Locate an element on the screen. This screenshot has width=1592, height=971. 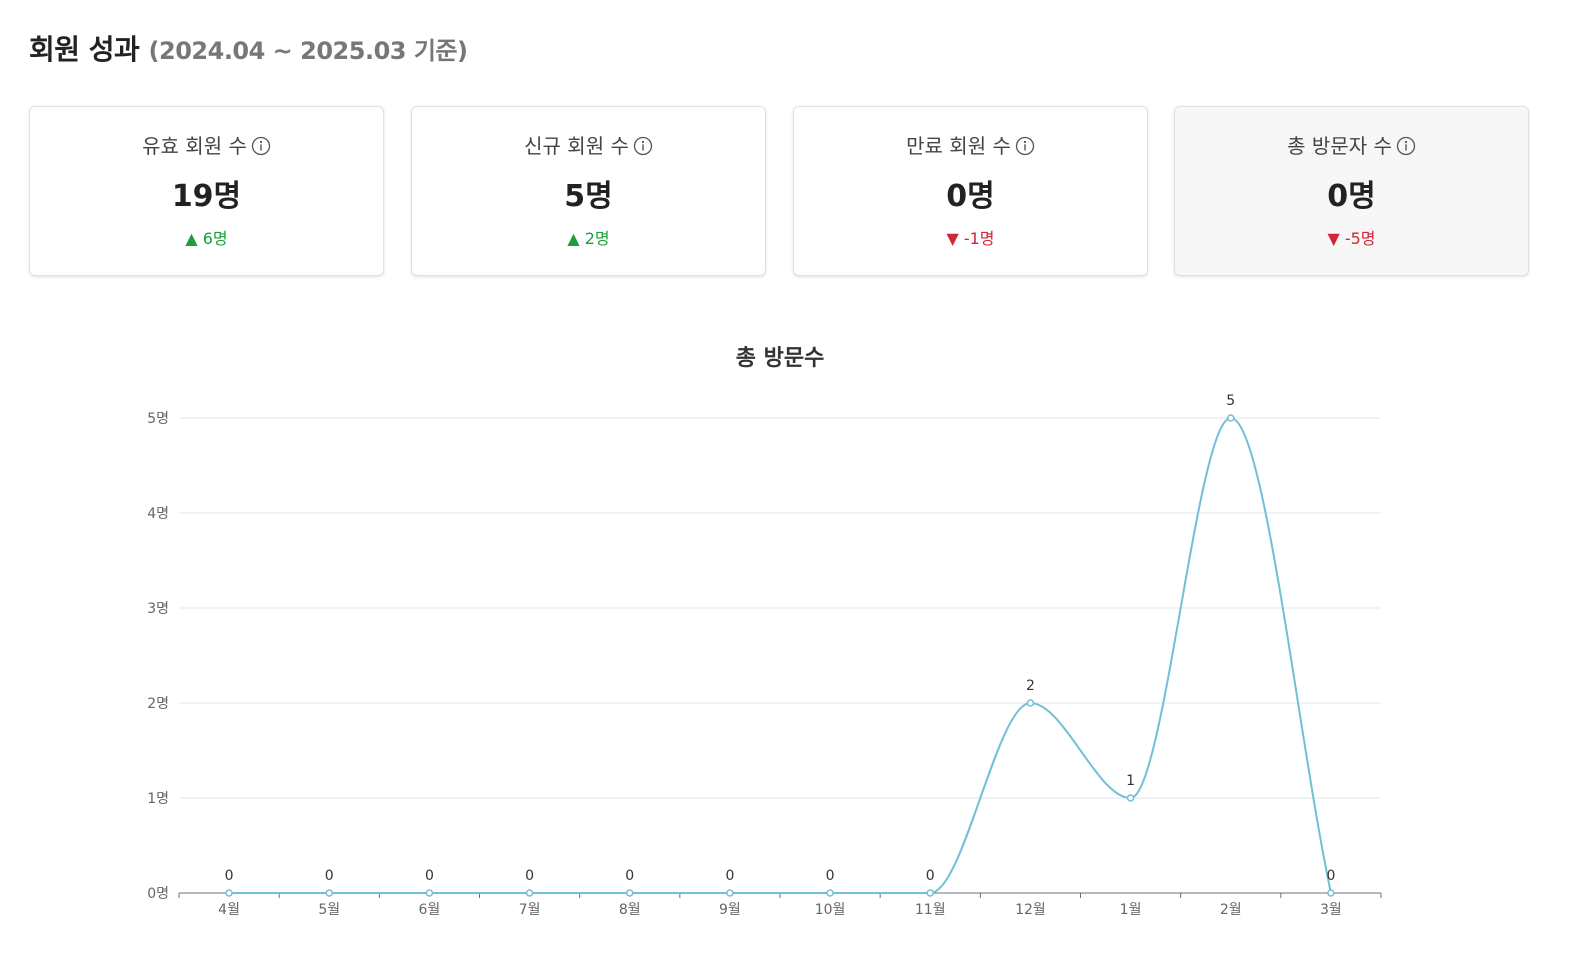
card-new-members: 신규 회원 수 5명 ▲ 2명 is located at coordinates (588, 191).